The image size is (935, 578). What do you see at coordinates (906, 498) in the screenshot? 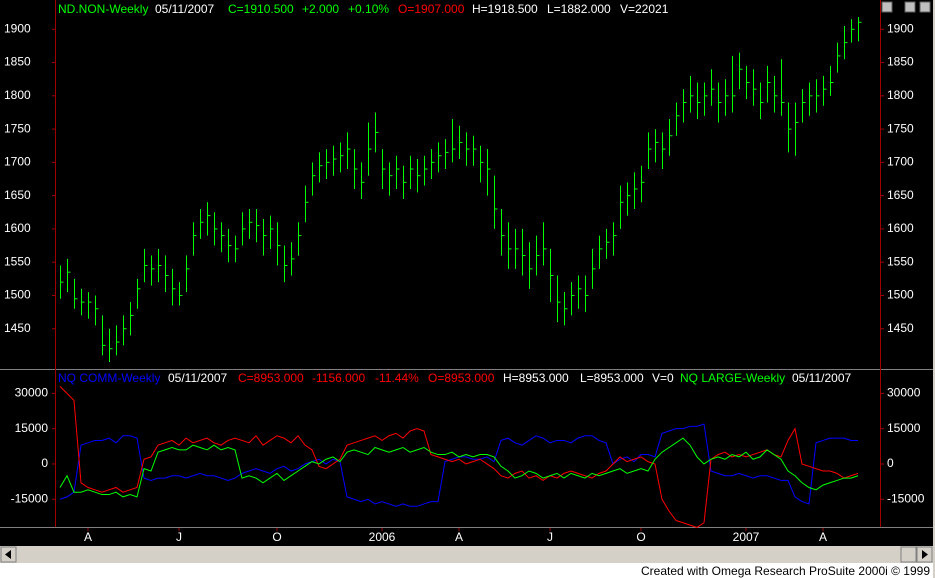
I see `y-tick-label-right: -15000` at bounding box center [906, 498].